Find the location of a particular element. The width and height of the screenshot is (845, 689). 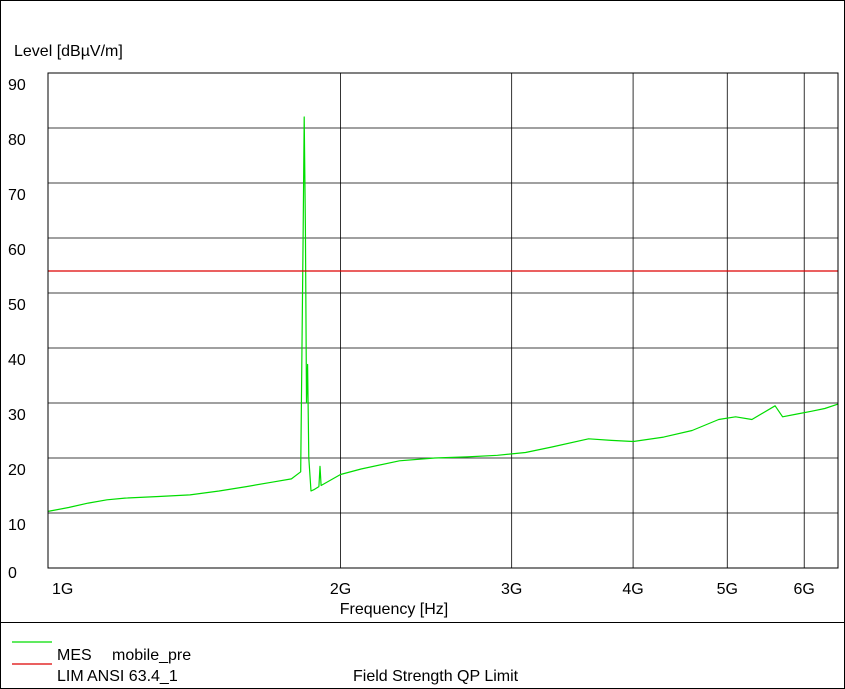

x-tick-label: 5G is located at coordinates (727, 589).